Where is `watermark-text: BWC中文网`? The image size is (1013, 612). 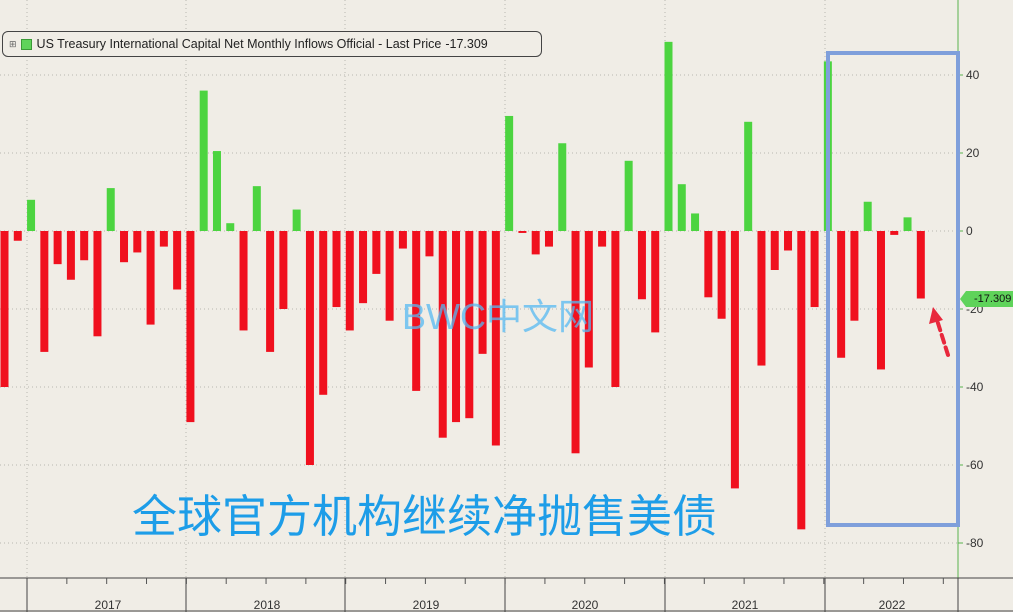
watermark-text: BWC中文网 is located at coordinates (498, 316).